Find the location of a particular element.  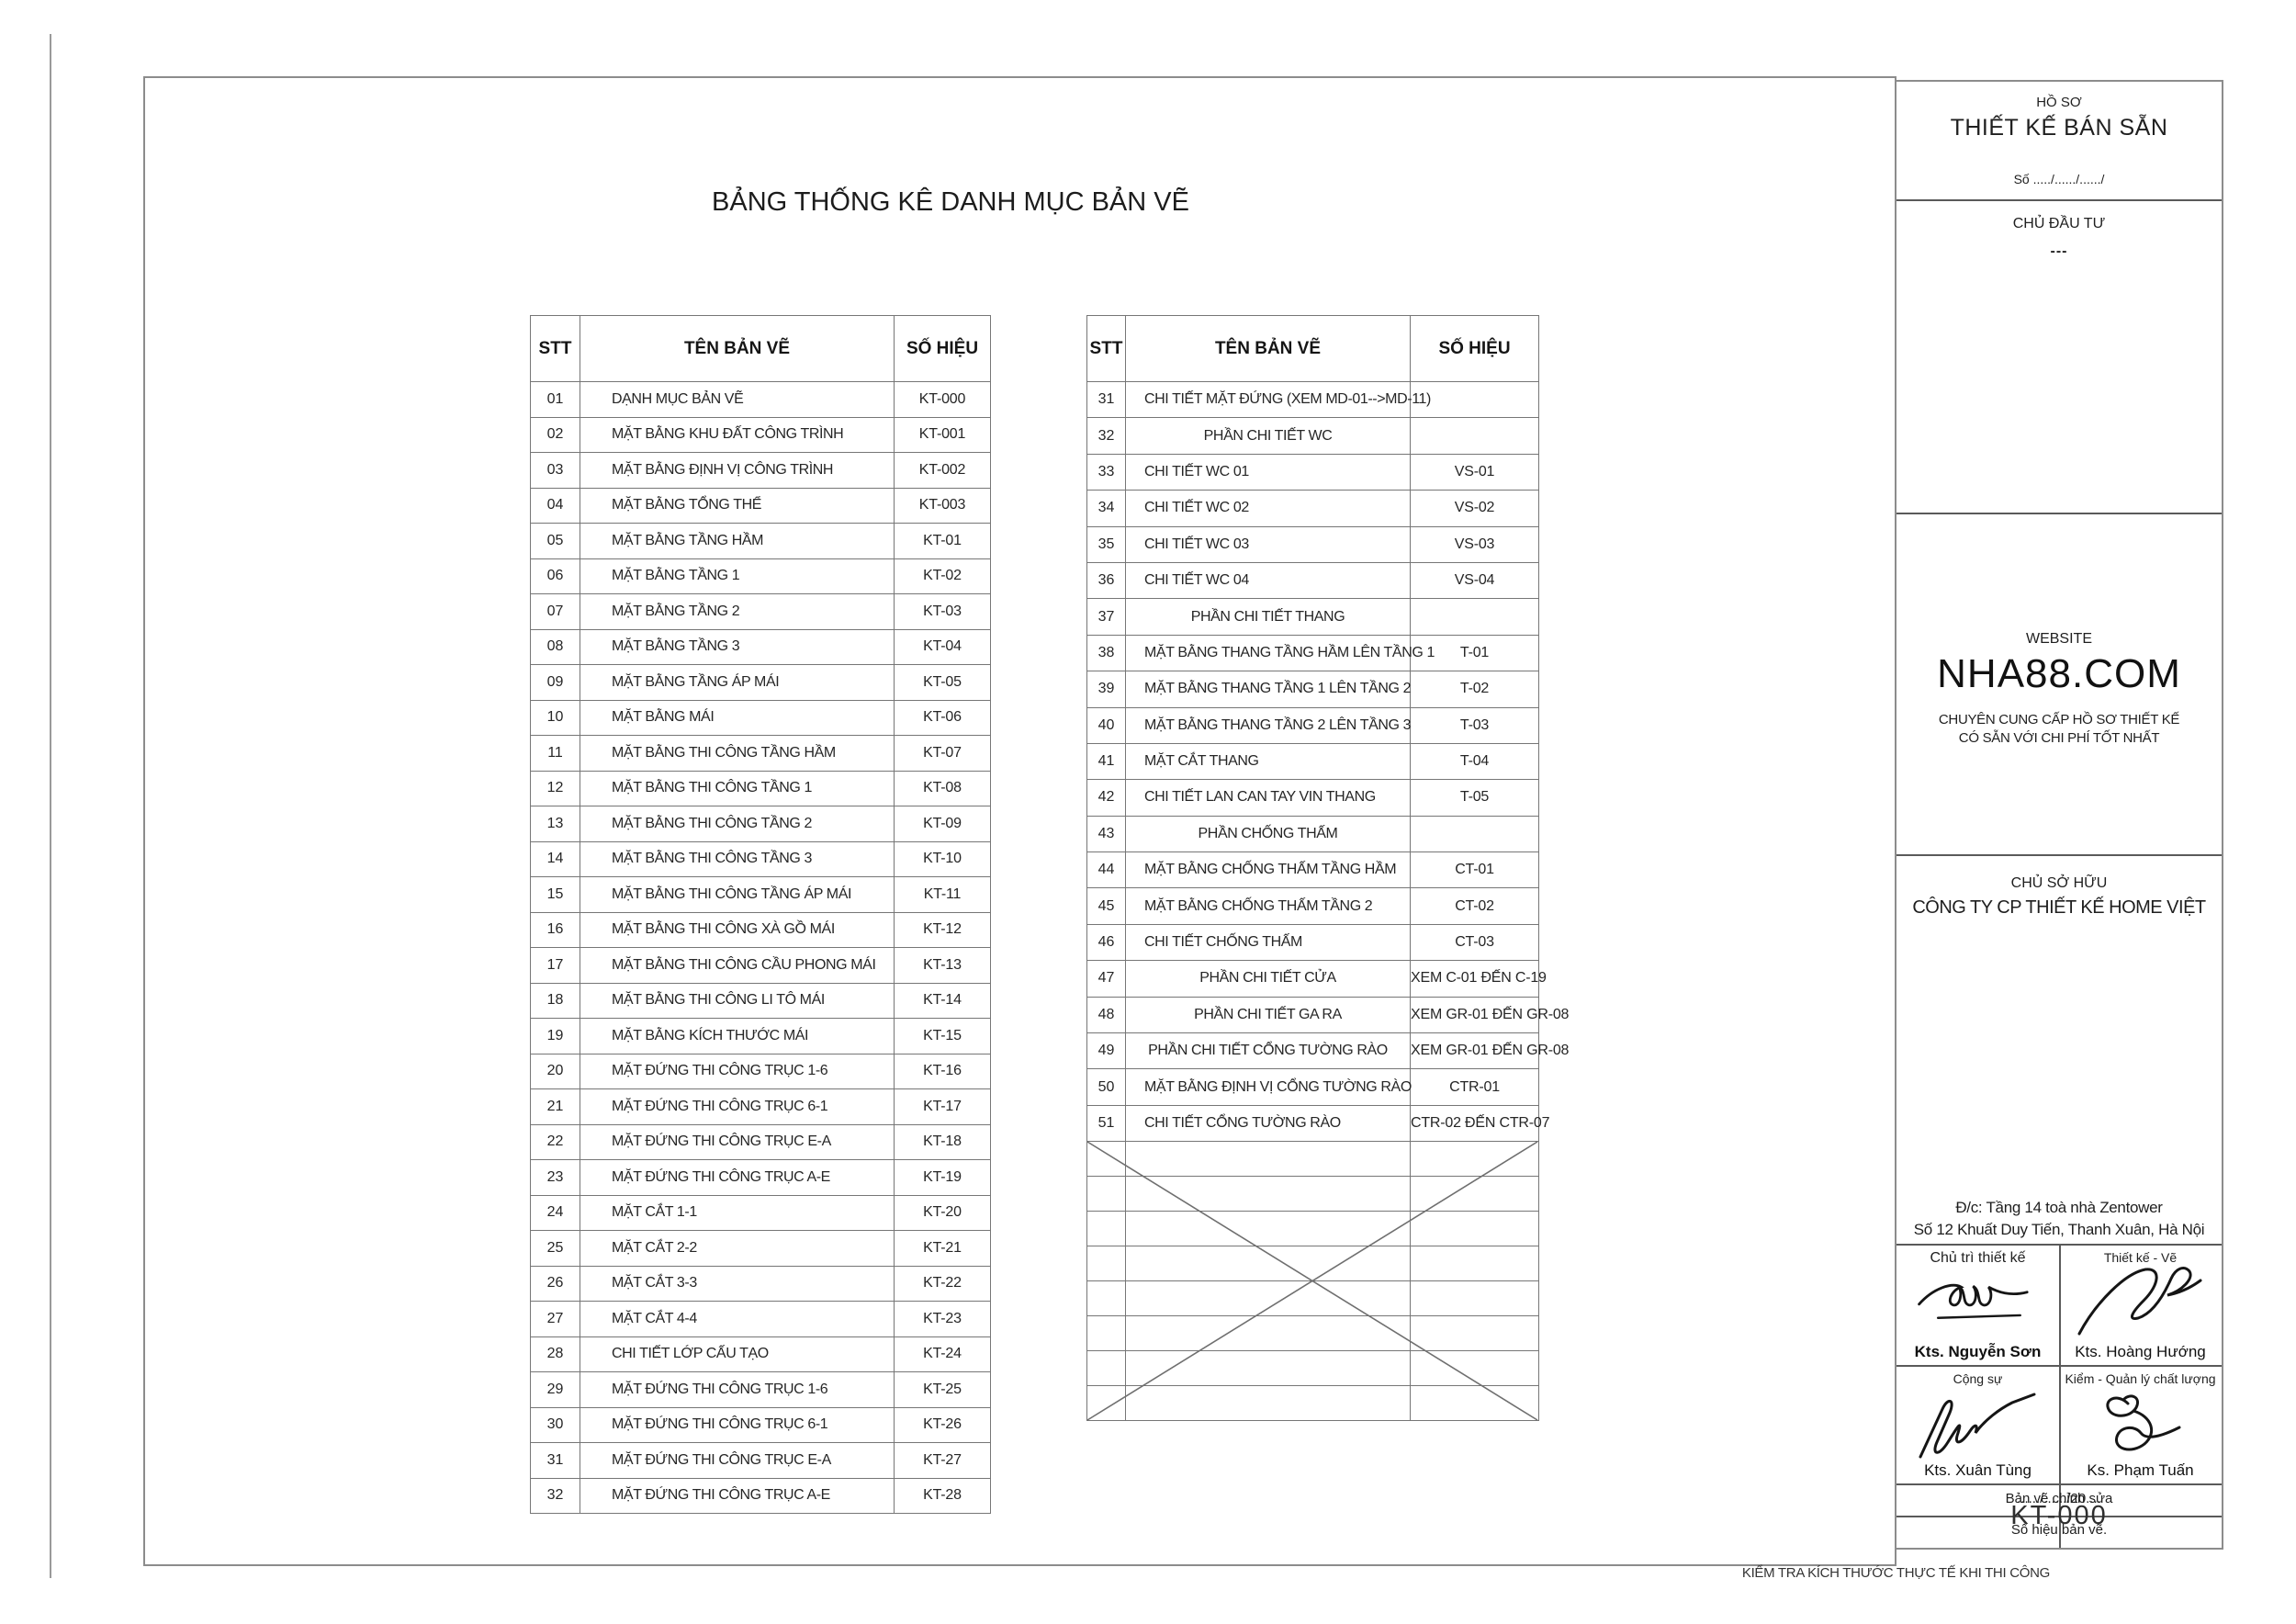

cell-code: VS-04 is located at coordinates (1474, 580).